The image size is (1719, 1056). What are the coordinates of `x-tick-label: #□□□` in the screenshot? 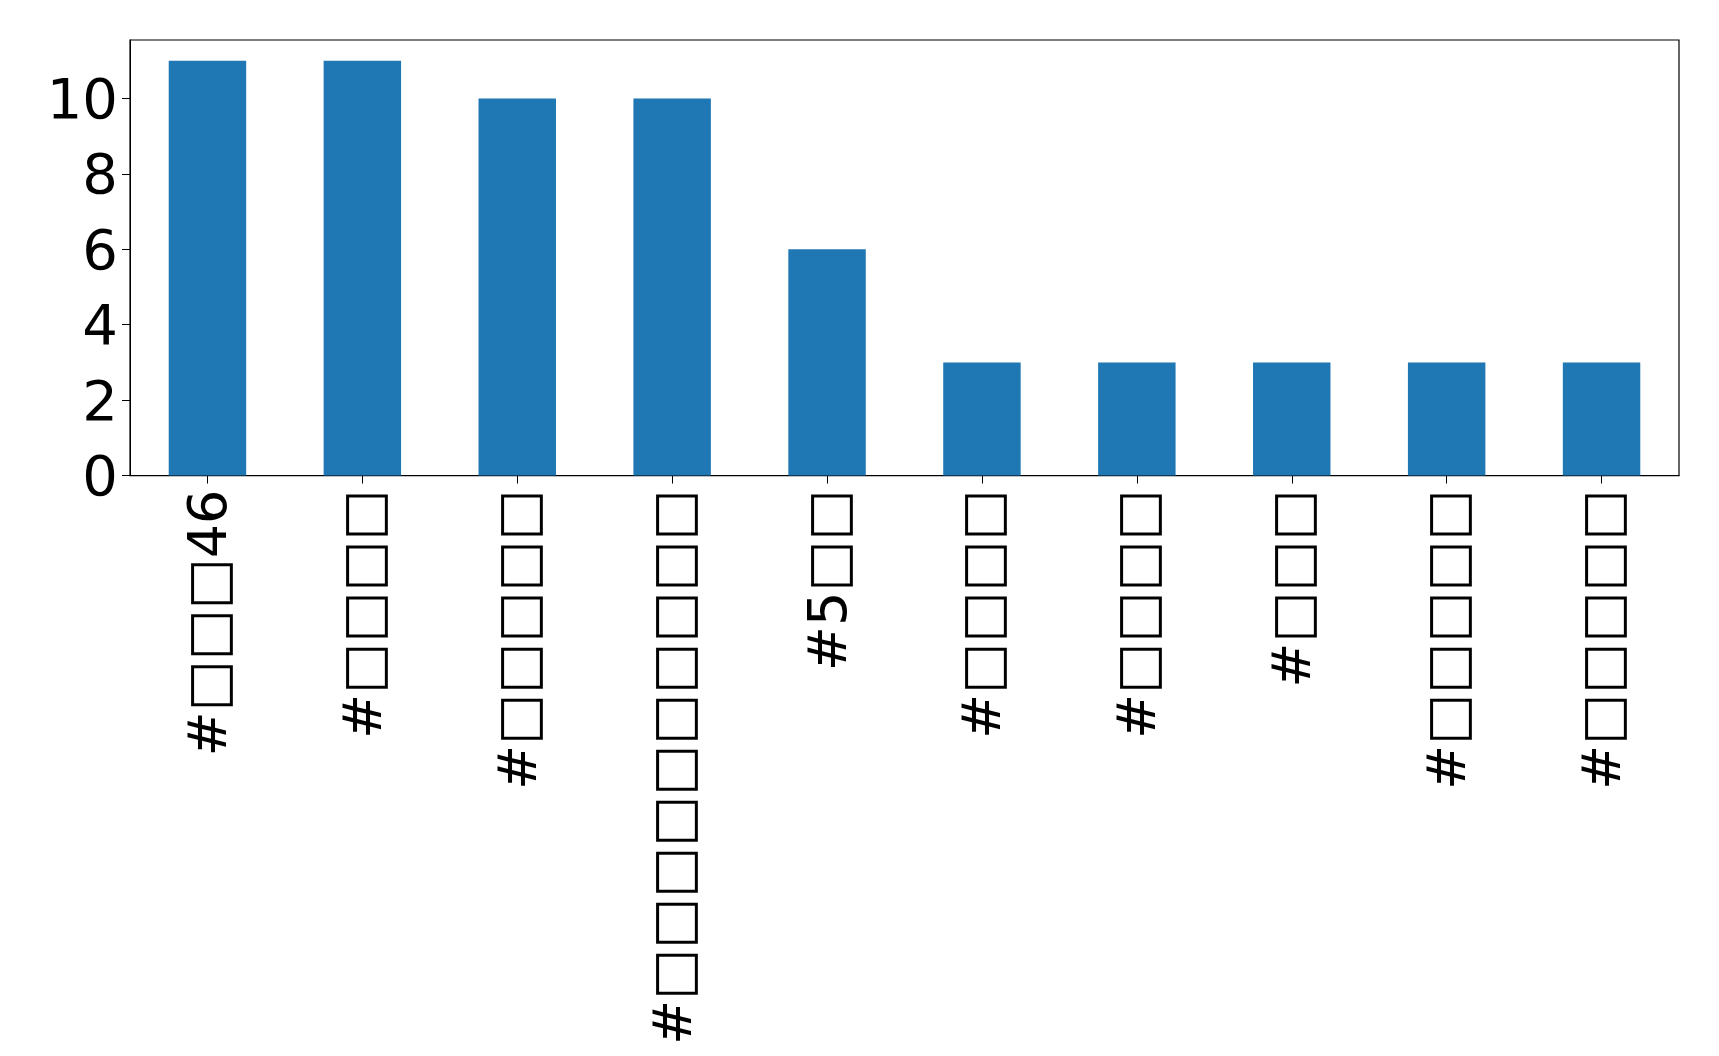 It's located at (1292, 588).